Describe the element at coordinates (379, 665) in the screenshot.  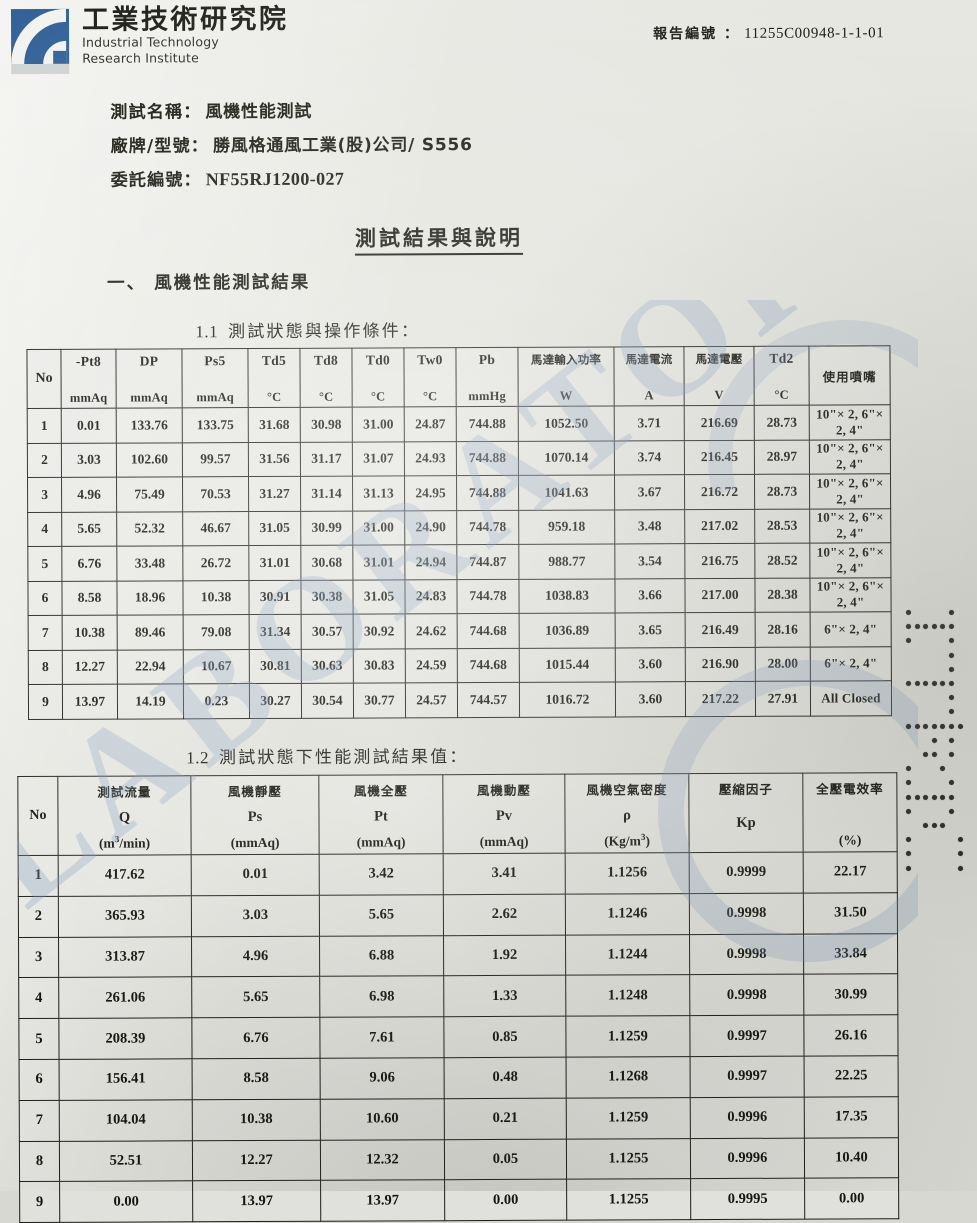
I see `table-cell: 30.83` at that location.